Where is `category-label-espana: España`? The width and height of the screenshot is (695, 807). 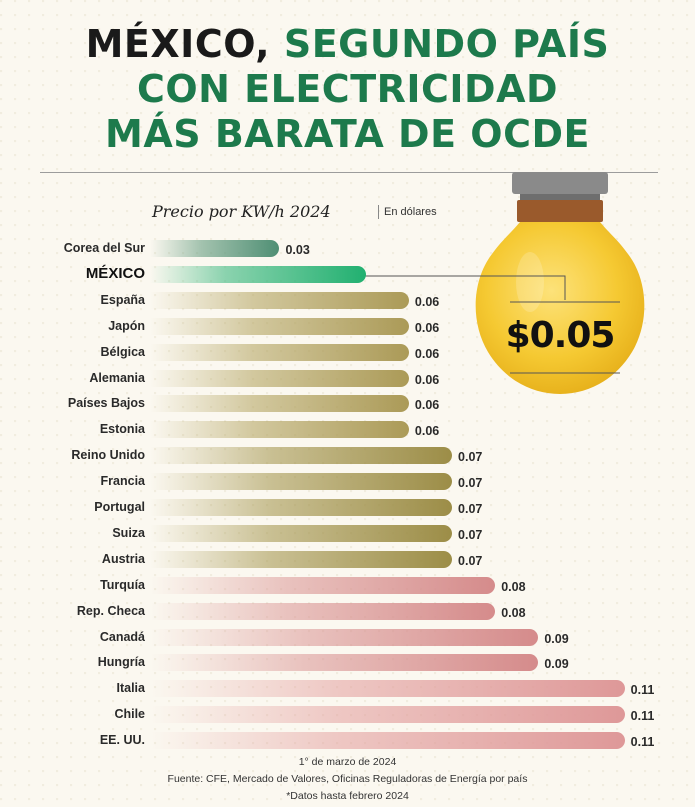
category-label-espana: España is located at coordinates (122, 299).